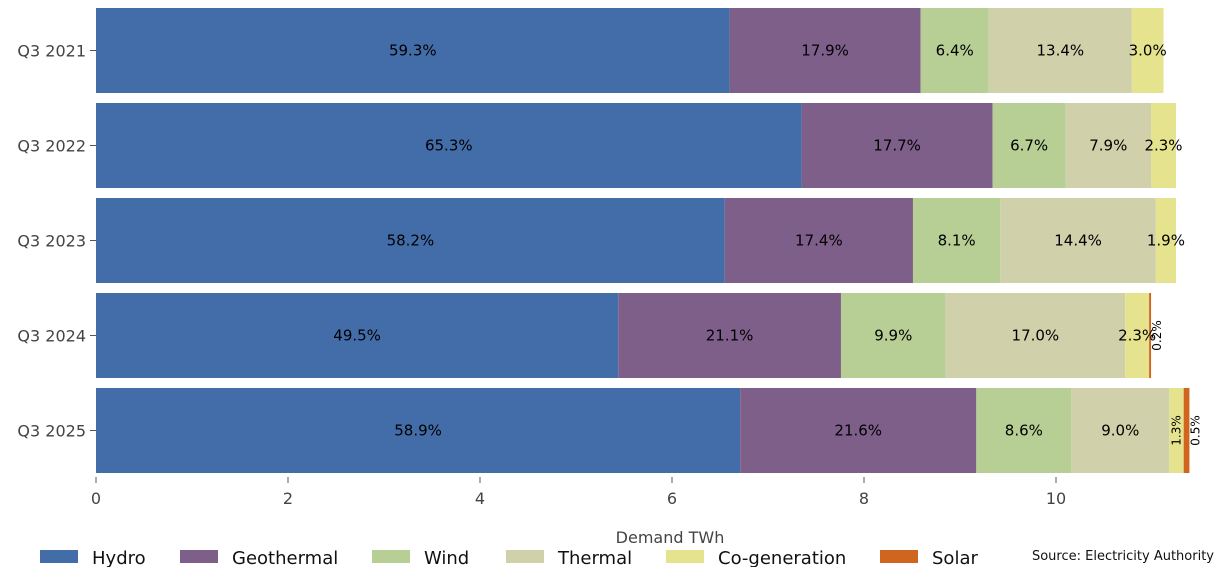 This screenshot has height=567, width=1227. I want to click on segment-label-hydro-2: 58.2%, so click(411, 241).